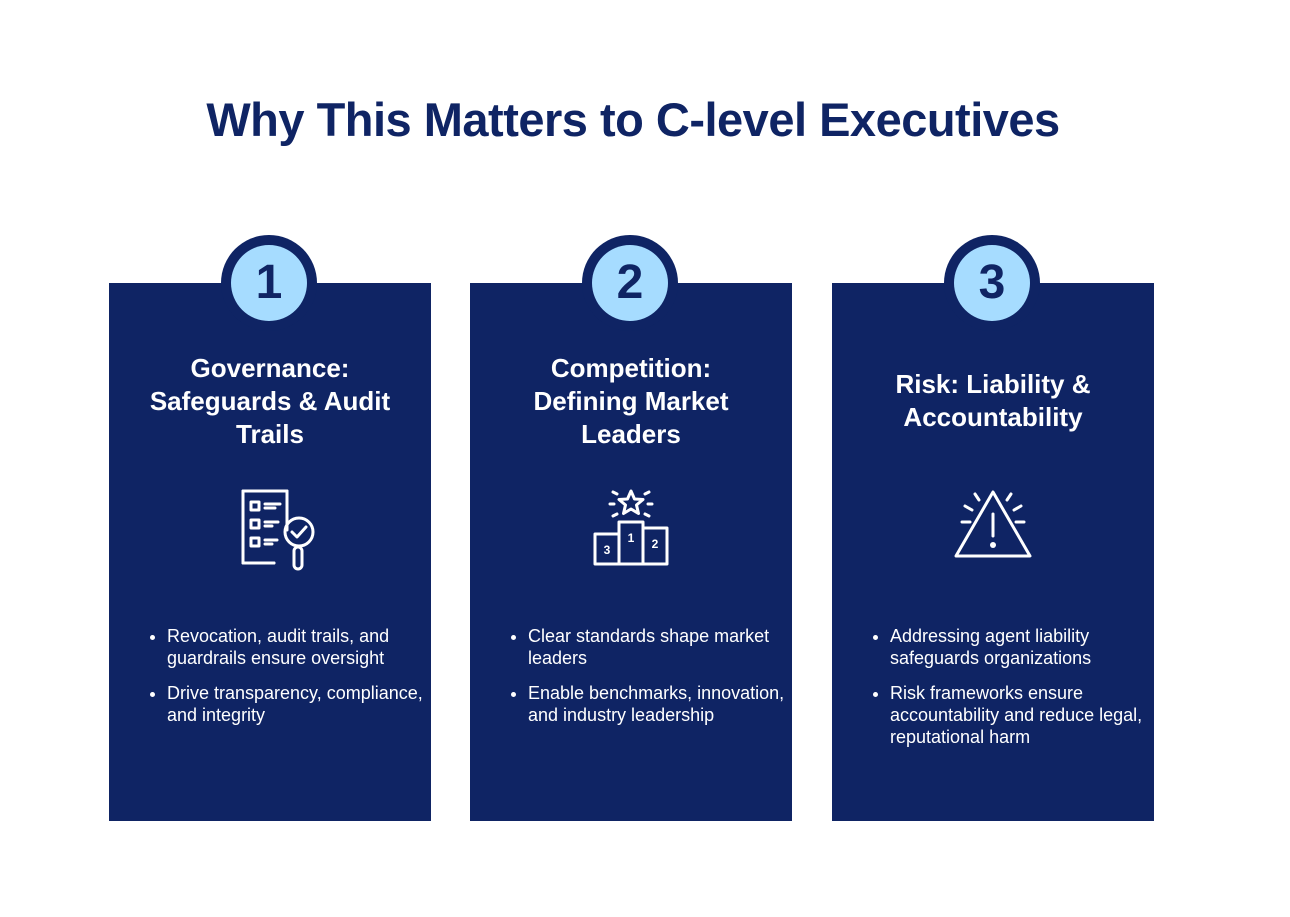 This screenshot has height=917, width=1290. Describe the element at coordinates (631, 538) in the screenshot. I see `podium-label-first: 1` at that location.